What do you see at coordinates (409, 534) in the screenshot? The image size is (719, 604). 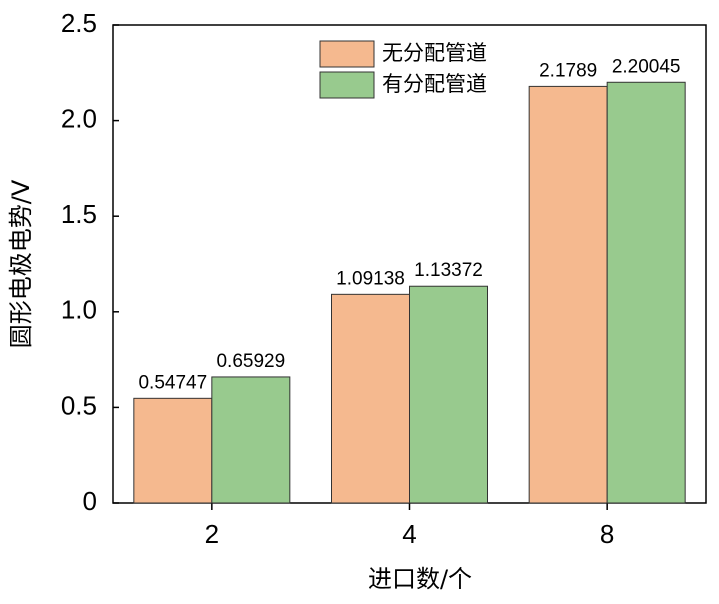 I see `x-tick-label: 4` at bounding box center [409, 534].